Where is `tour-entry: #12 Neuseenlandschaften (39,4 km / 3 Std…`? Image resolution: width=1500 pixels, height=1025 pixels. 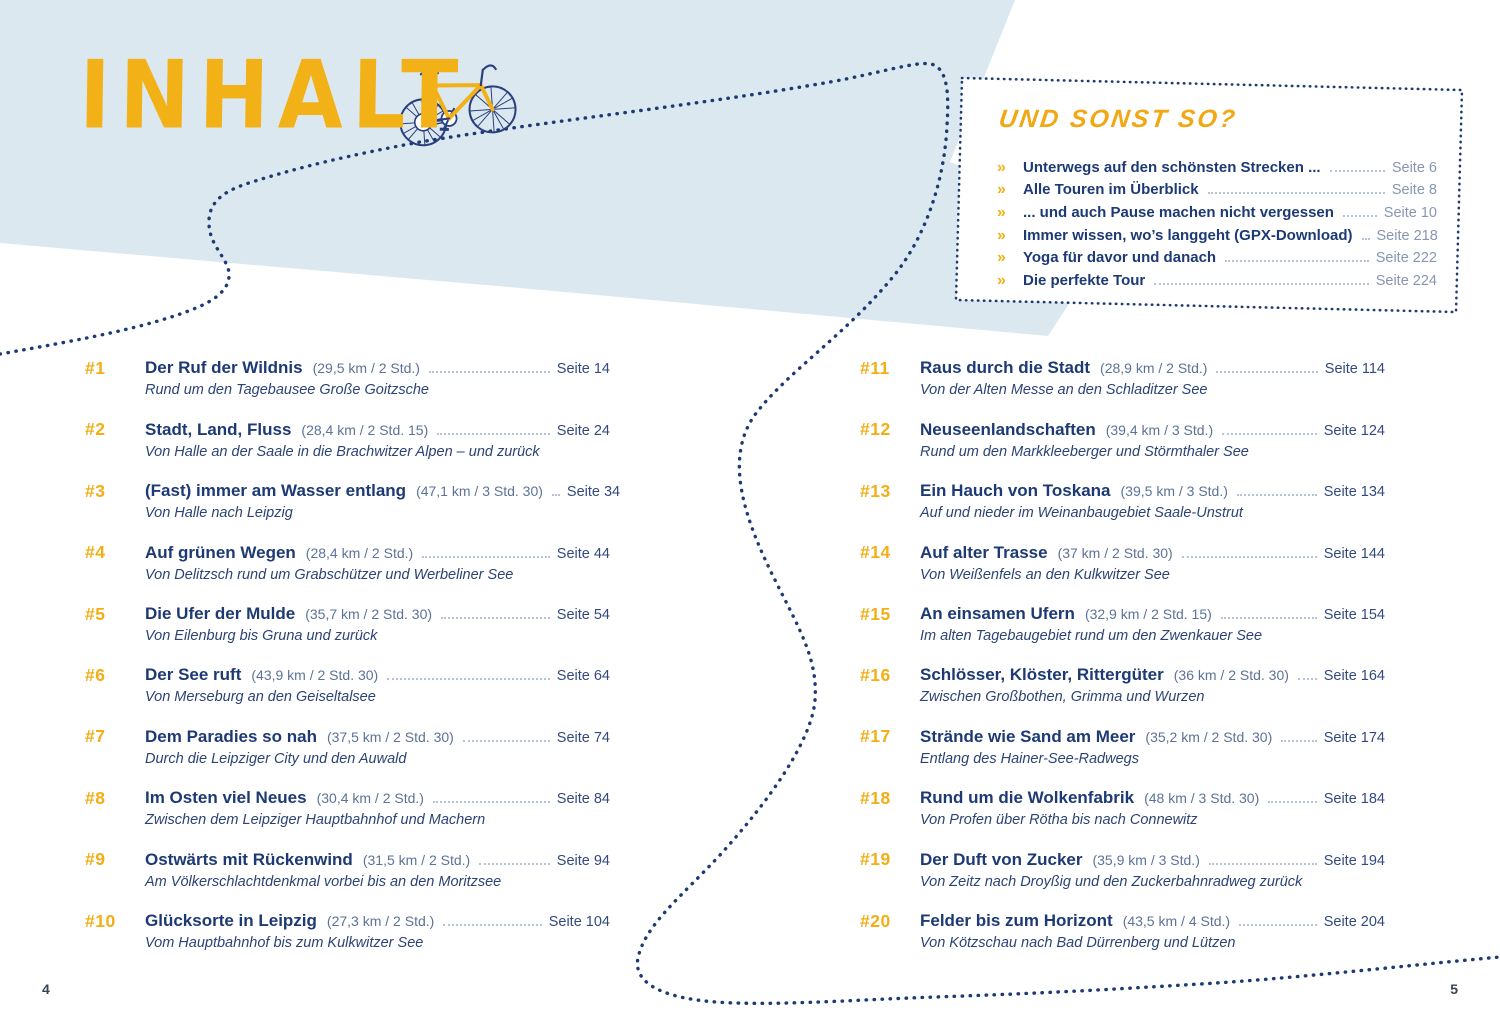 tour-entry: #12 Neuseenlandschaften (39,4 km / 3 Std… is located at coordinates (1122, 440).